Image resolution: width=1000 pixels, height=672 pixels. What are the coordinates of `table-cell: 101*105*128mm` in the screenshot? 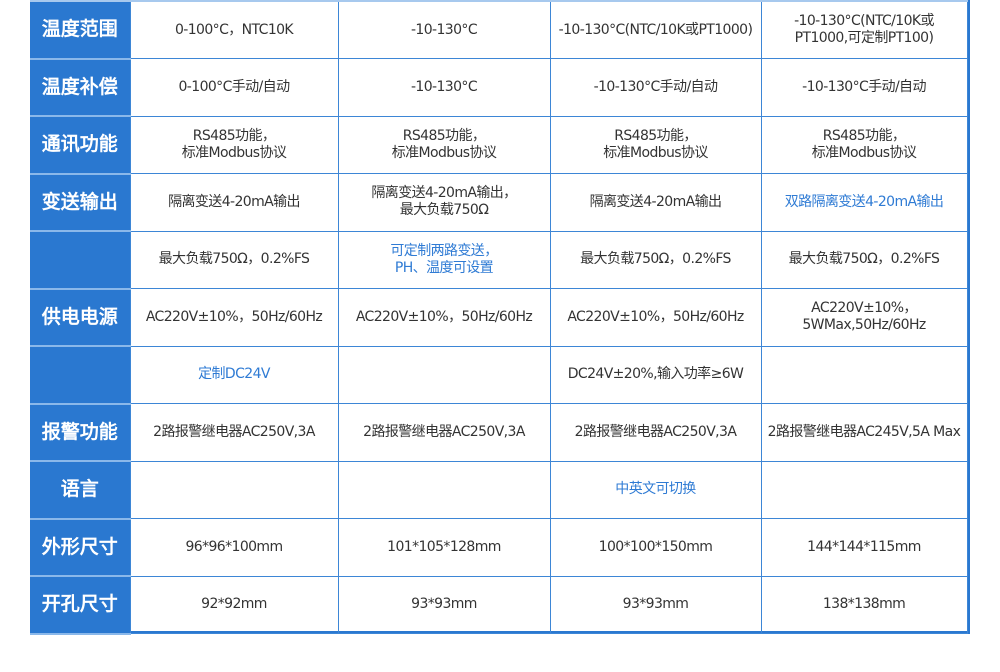 It's located at (444, 547).